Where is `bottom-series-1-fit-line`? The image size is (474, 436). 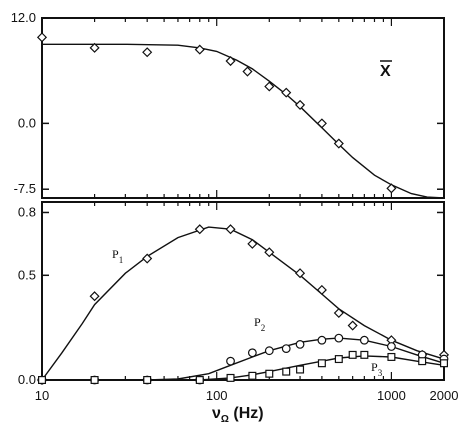 bottom-series-1-fit-line is located at coordinates (296, 359).